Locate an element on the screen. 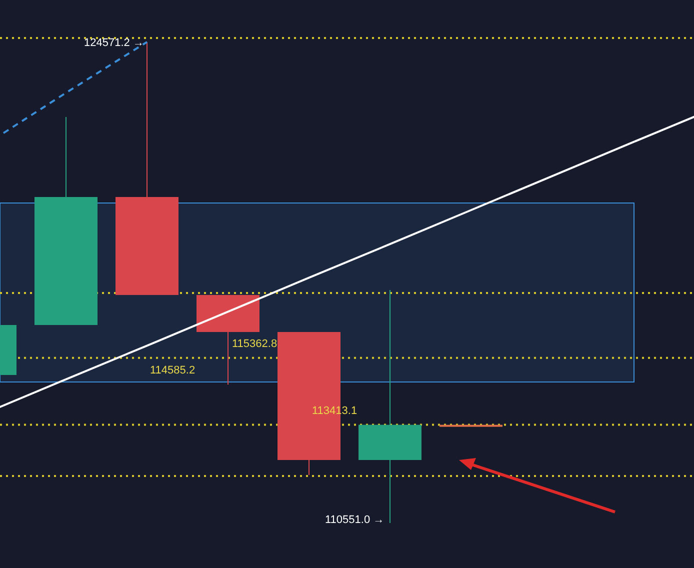  annotation: 124571.2 → is located at coordinates (114, 42).